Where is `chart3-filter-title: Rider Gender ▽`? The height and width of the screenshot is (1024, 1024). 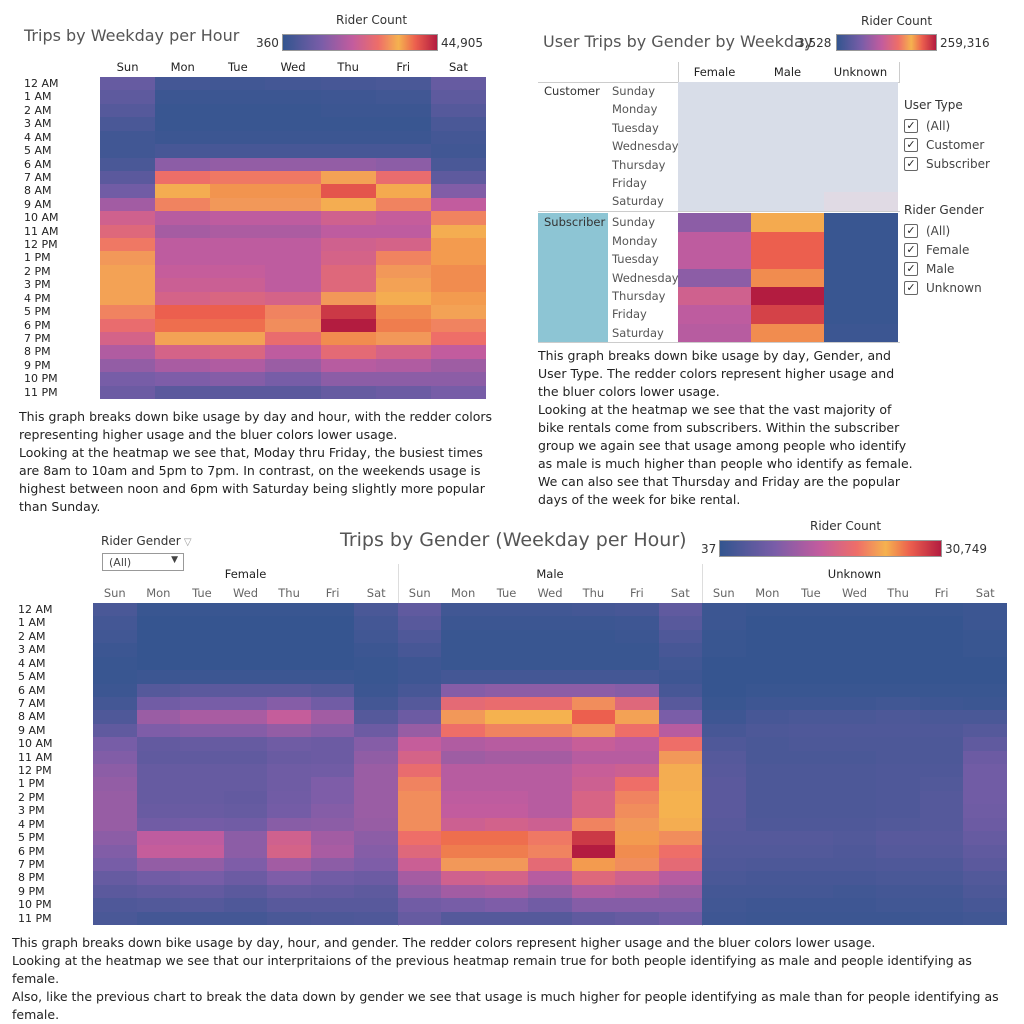
chart3-filter-title: Rider Gender ▽ is located at coordinates (146, 541).